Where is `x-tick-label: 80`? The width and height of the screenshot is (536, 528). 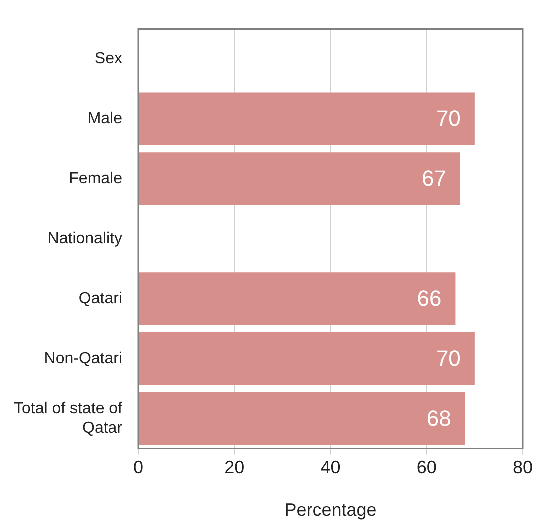 x-tick-label: 80 is located at coordinates (523, 468).